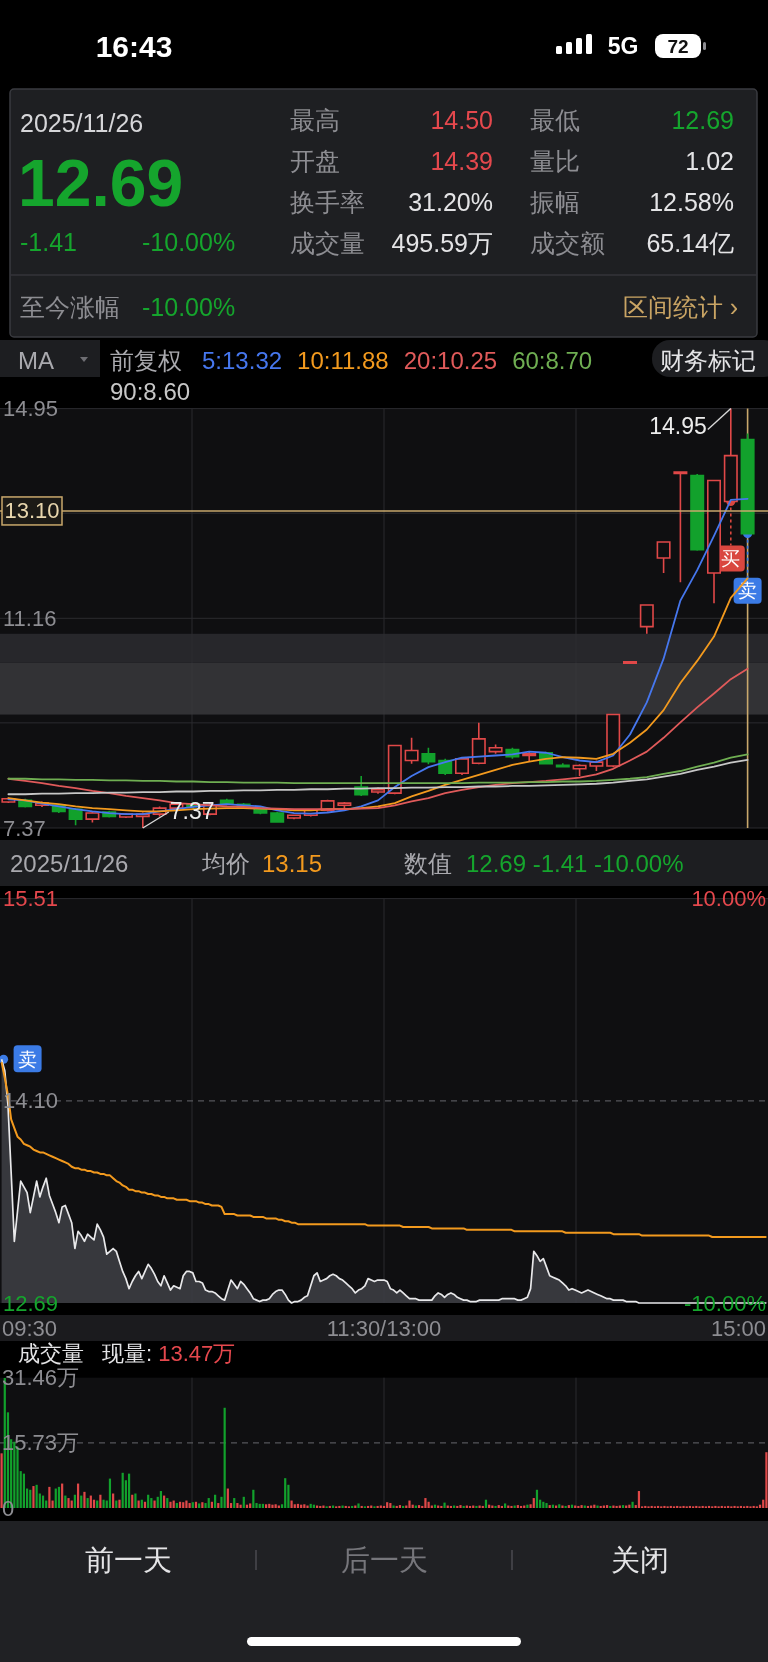  What do you see at coordinates (169, 1353) in the screenshot?
I see `chart-subtitle: 现量: 13.47万` at bounding box center [169, 1353].